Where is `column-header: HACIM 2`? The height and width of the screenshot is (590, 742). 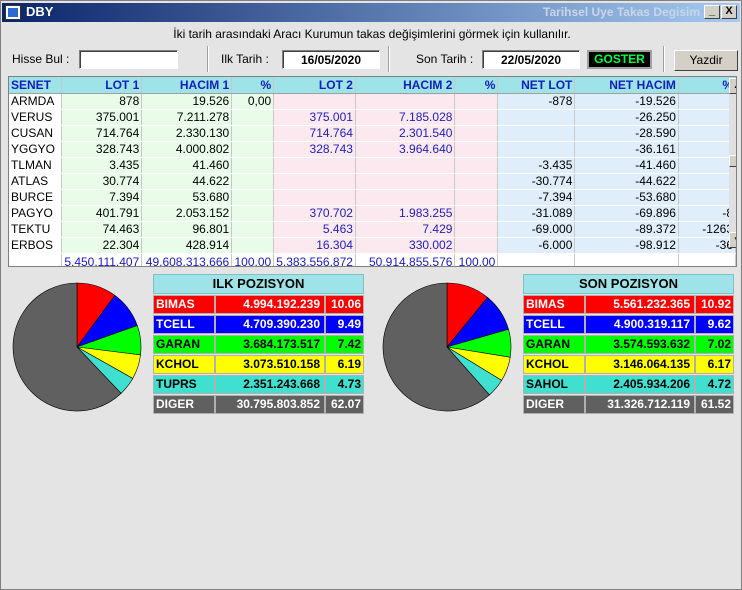 column-header: HACIM 2 is located at coordinates (405, 85).